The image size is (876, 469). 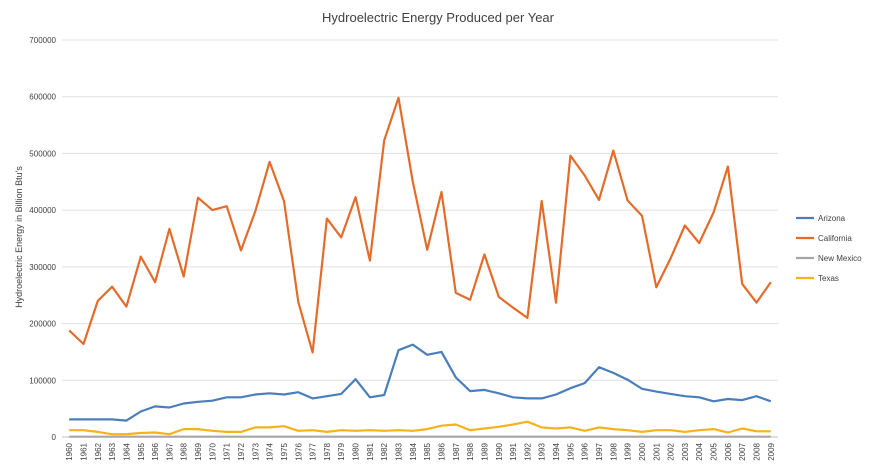 I want to click on y-tick-label: 400000, so click(x=42, y=210).